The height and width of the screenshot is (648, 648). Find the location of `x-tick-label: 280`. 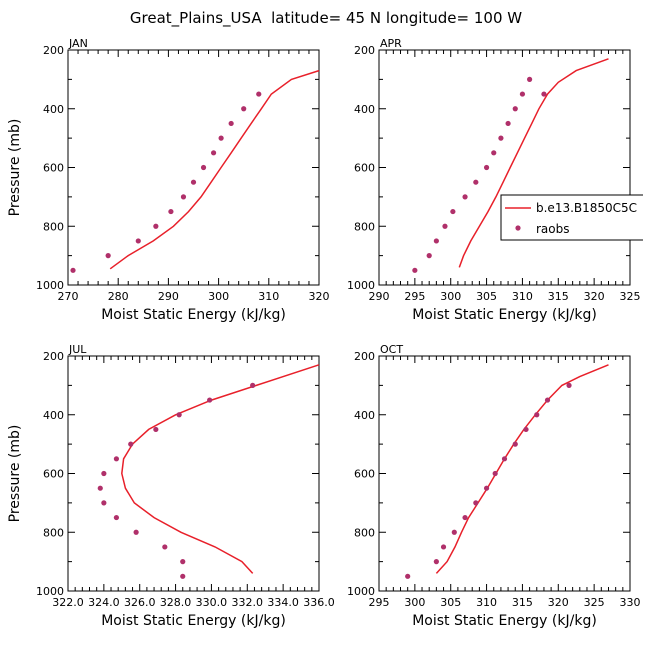

x-tick-label: 280 is located at coordinates (118, 296).